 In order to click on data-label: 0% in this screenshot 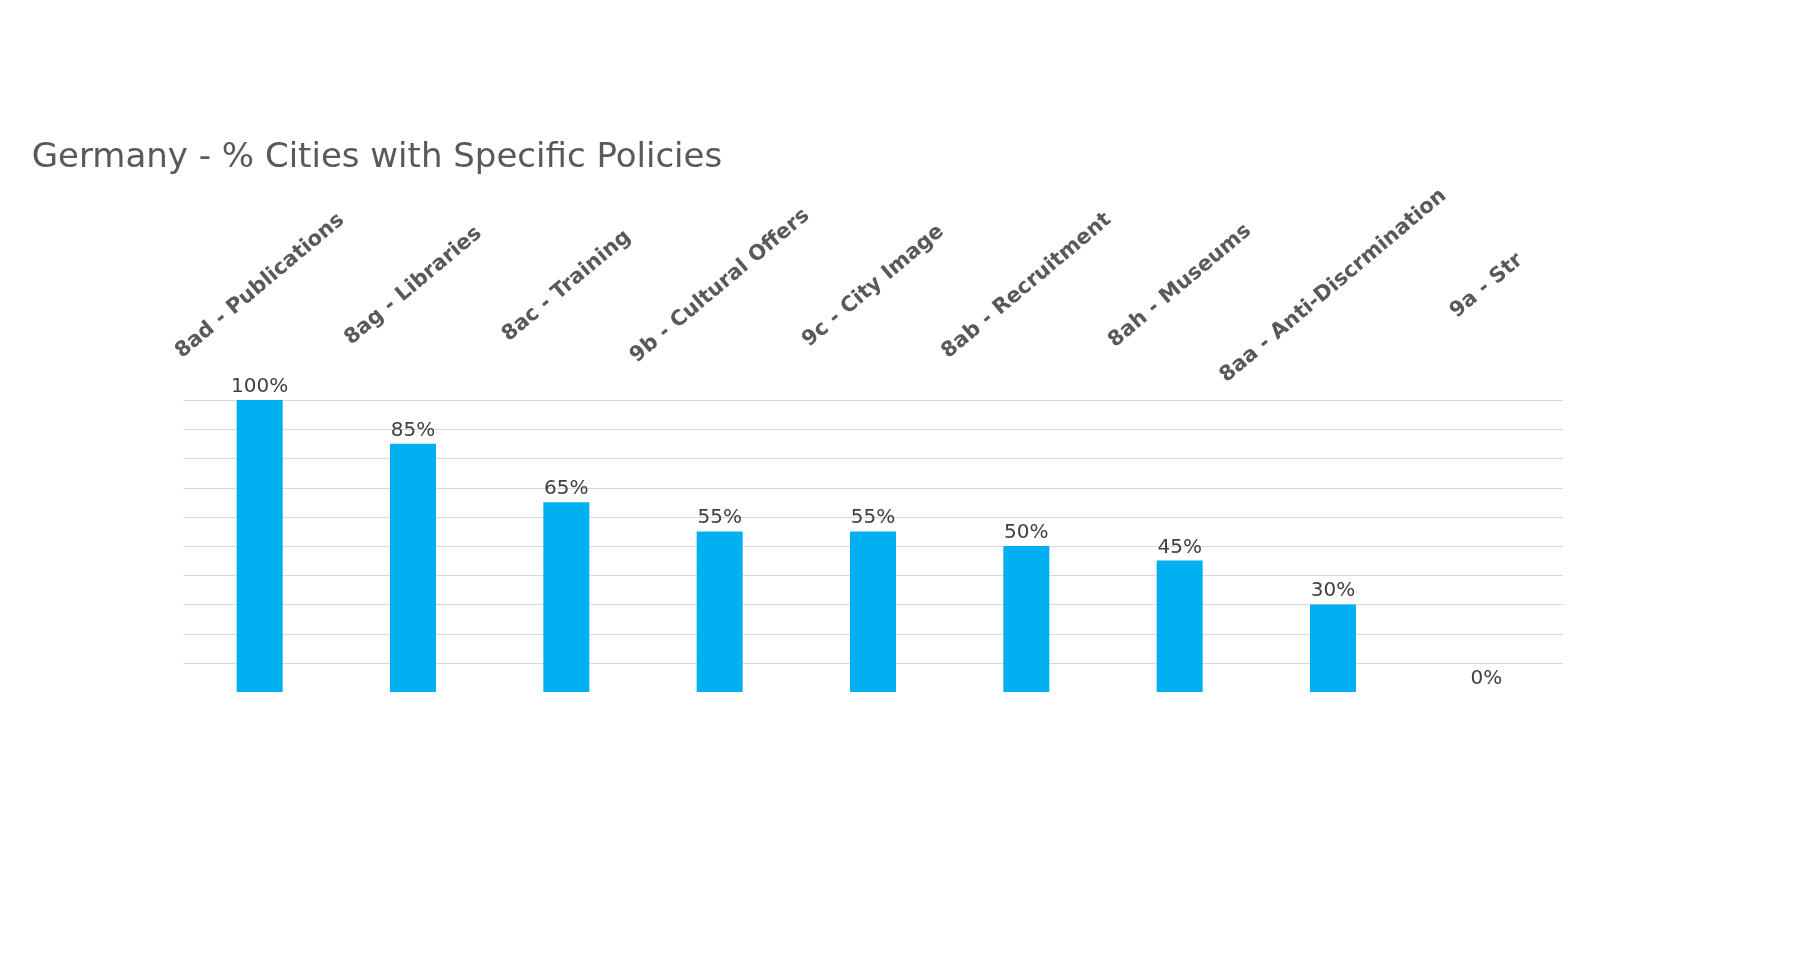, I will do `click(1486, 677)`.